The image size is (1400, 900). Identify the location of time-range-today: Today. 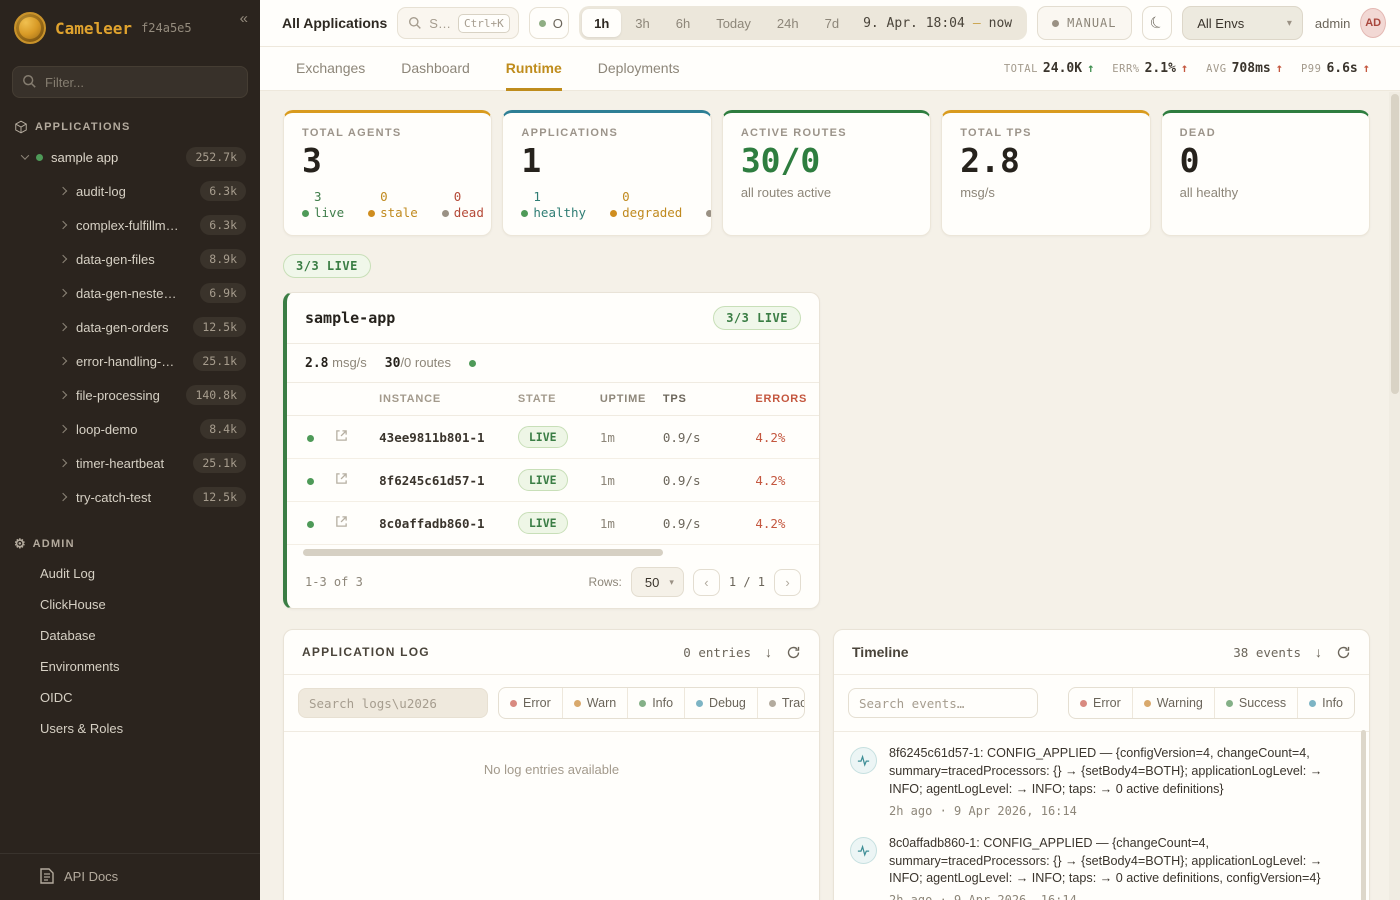
(733, 23).